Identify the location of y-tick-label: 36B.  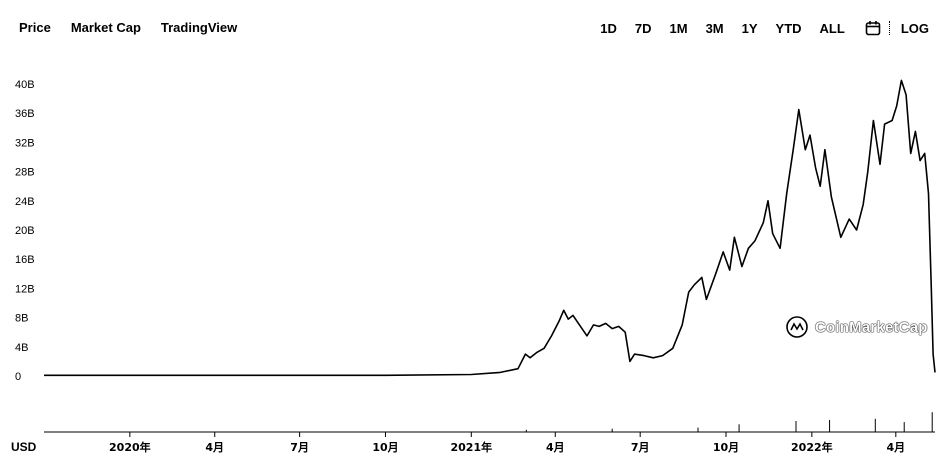
(25, 114).